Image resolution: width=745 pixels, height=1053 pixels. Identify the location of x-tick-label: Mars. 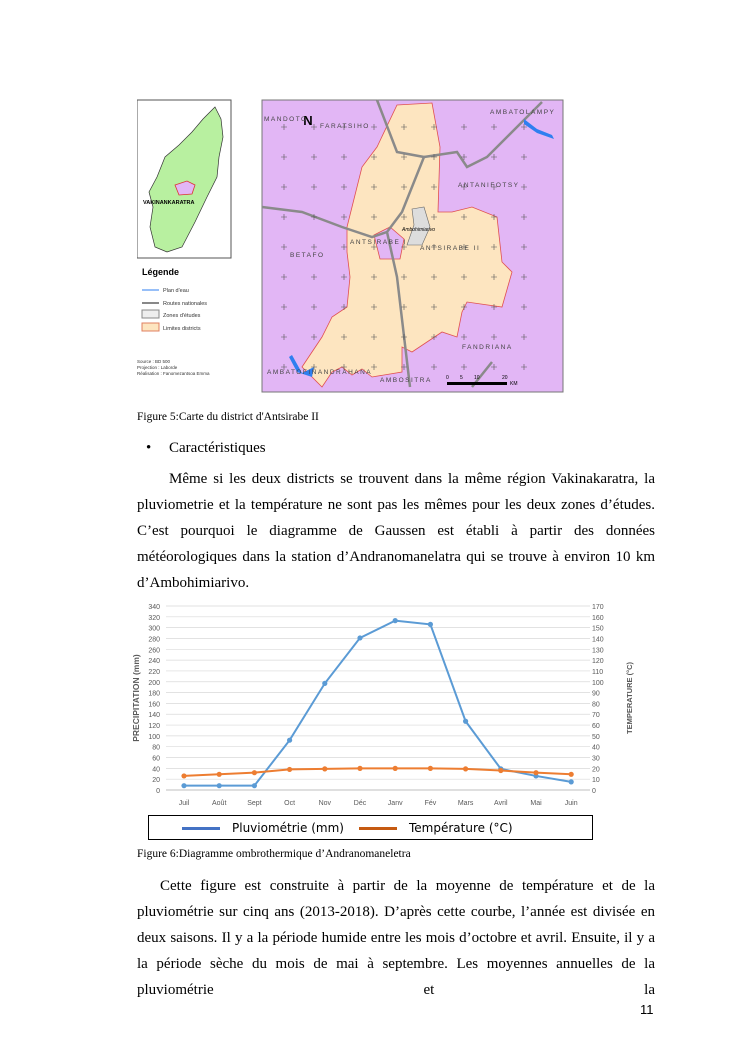
(466, 803).